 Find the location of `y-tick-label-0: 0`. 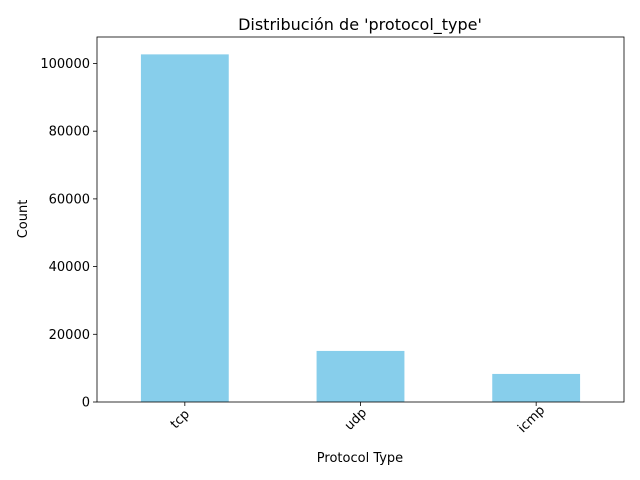

y-tick-label-0: 0 is located at coordinates (86, 403).